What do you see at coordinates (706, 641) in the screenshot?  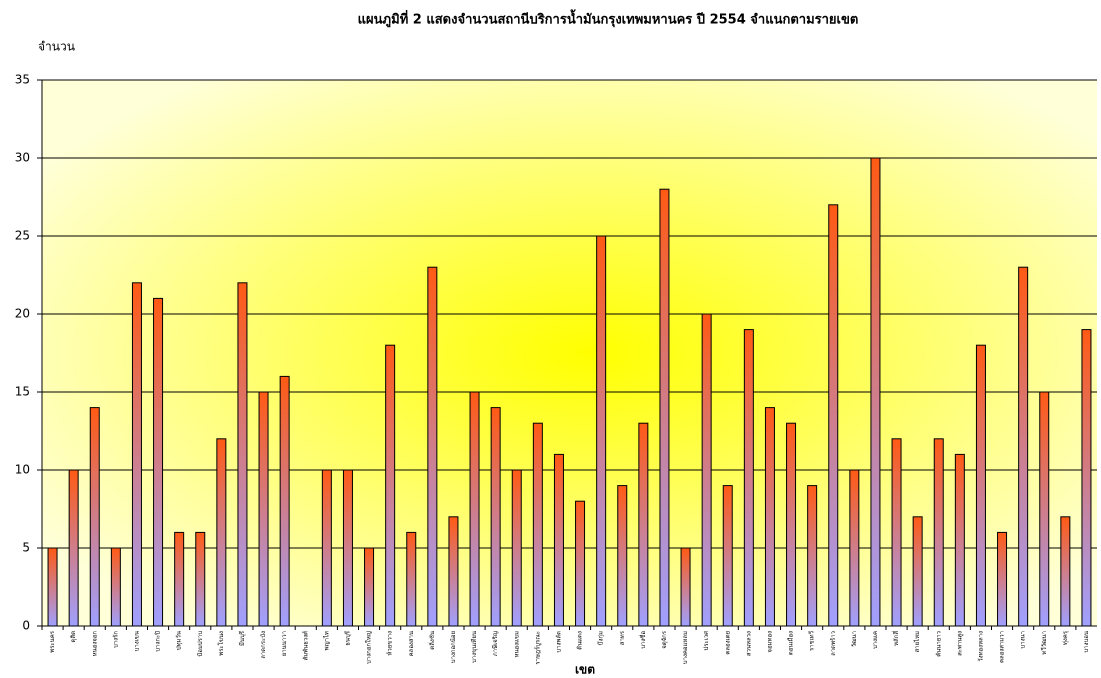 I see `x-tick-label: ประเวศ` at bounding box center [706, 641].